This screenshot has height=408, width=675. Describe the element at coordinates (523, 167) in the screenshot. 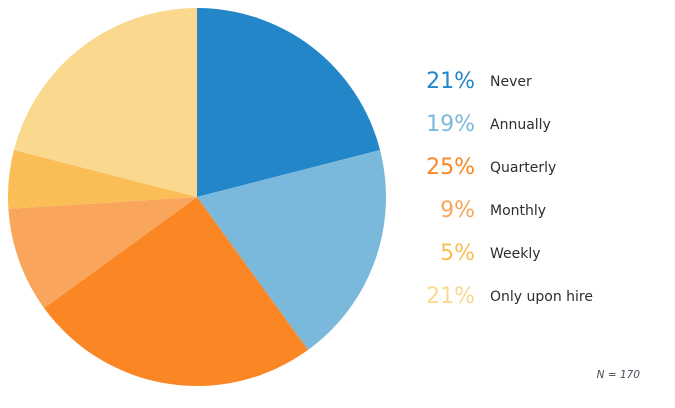

I see `legend-label: Quarterly` at that location.